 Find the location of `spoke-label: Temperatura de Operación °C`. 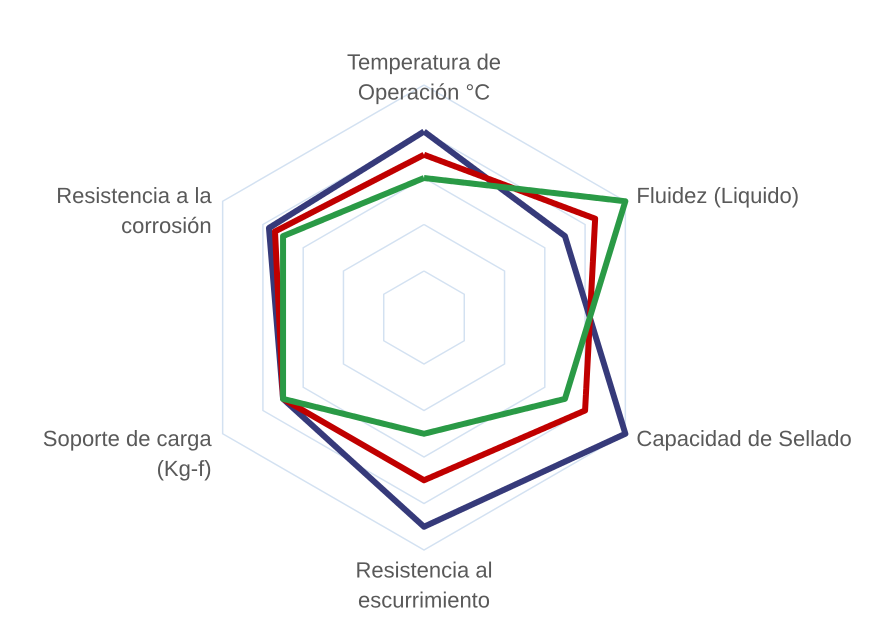

spoke-label: Temperatura de Operación °C is located at coordinates (424, 77).